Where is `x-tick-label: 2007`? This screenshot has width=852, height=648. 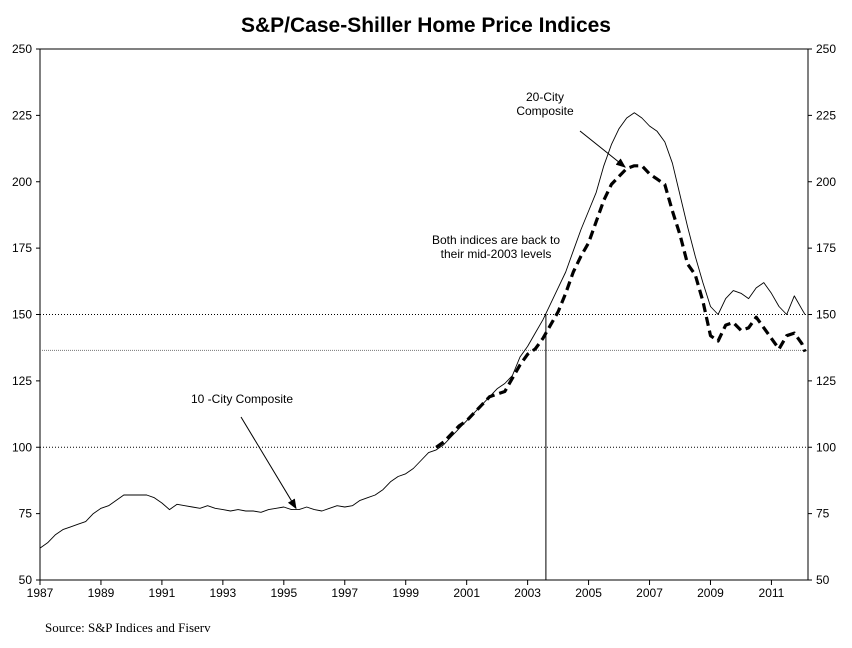 x-tick-label: 2007 is located at coordinates (649, 593).